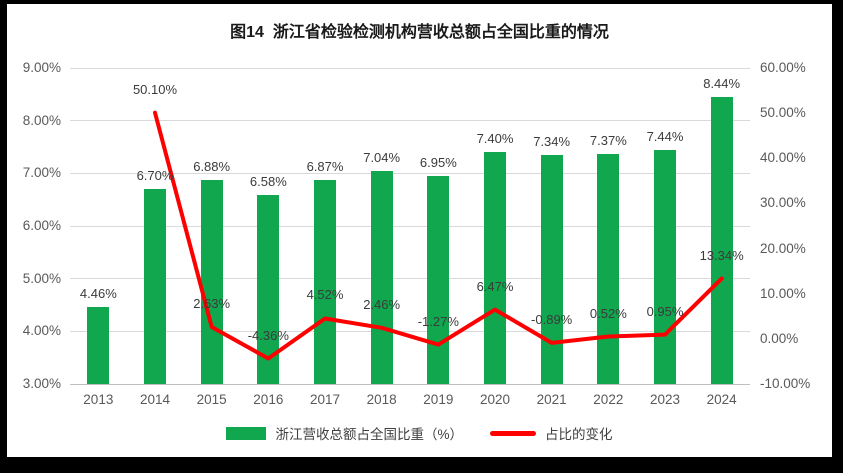  What do you see at coordinates (552, 319) in the screenshot?
I see `line-value-label: -0.89%` at bounding box center [552, 319].